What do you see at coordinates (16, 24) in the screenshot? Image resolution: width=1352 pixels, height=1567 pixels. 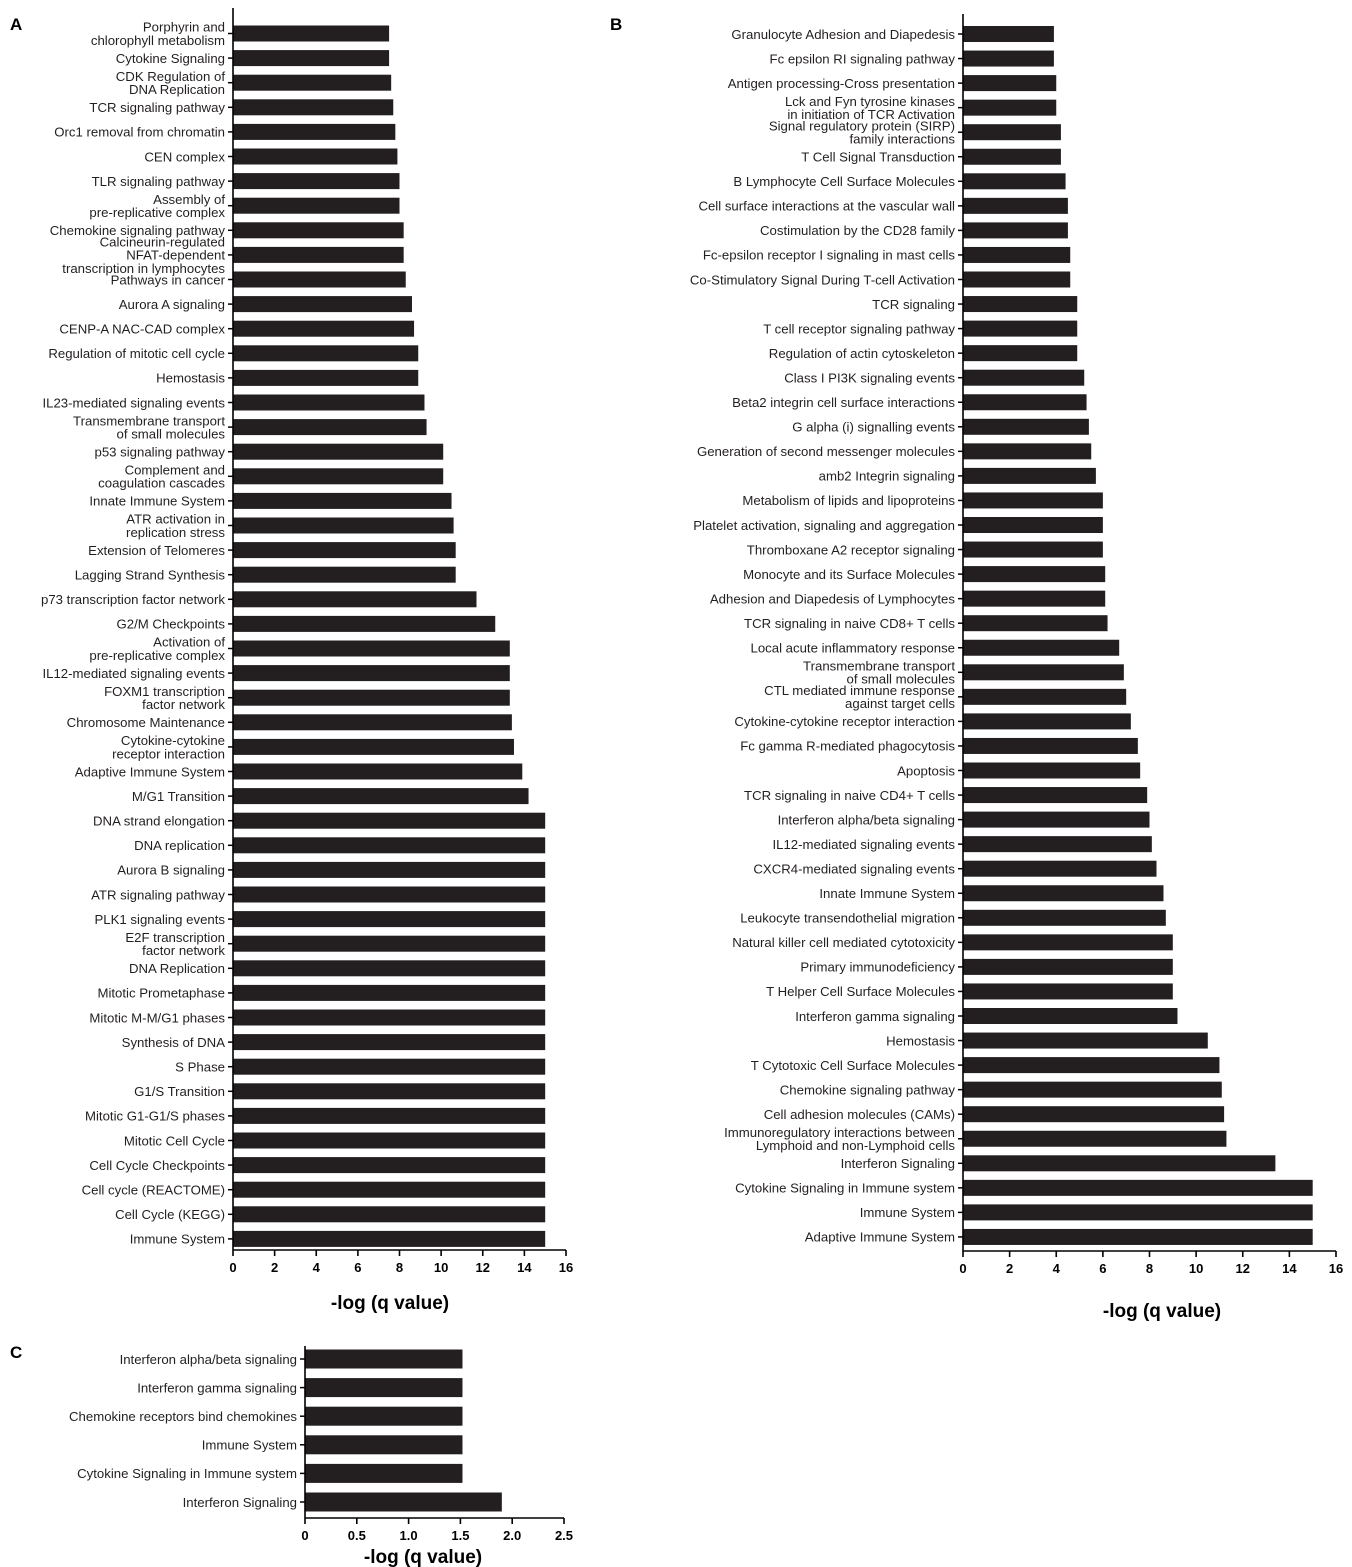 I see `panel-a-label: A` at bounding box center [16, 24].